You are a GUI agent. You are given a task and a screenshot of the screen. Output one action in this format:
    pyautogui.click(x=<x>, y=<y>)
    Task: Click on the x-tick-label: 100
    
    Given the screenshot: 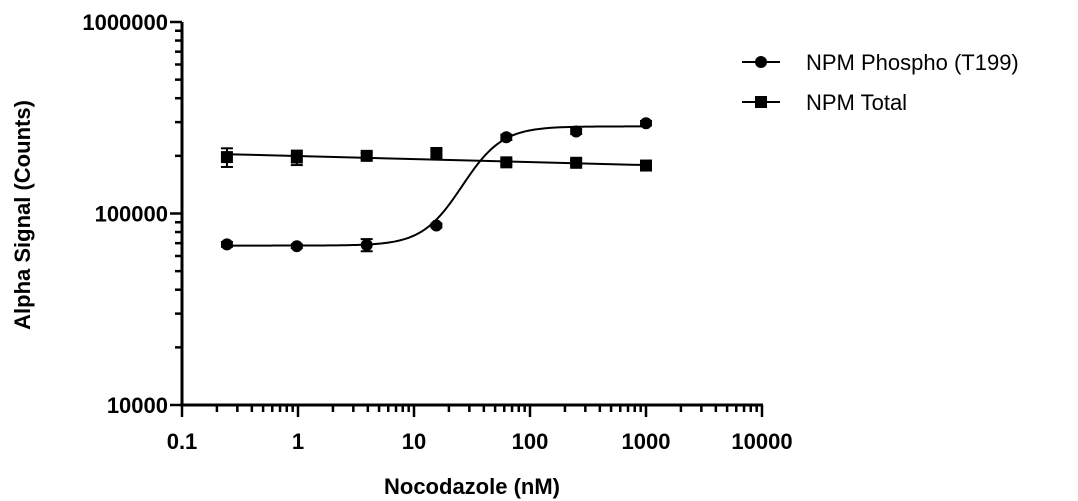 What is the action you would take?
    pyautogui.click(x=530, y=441)
    